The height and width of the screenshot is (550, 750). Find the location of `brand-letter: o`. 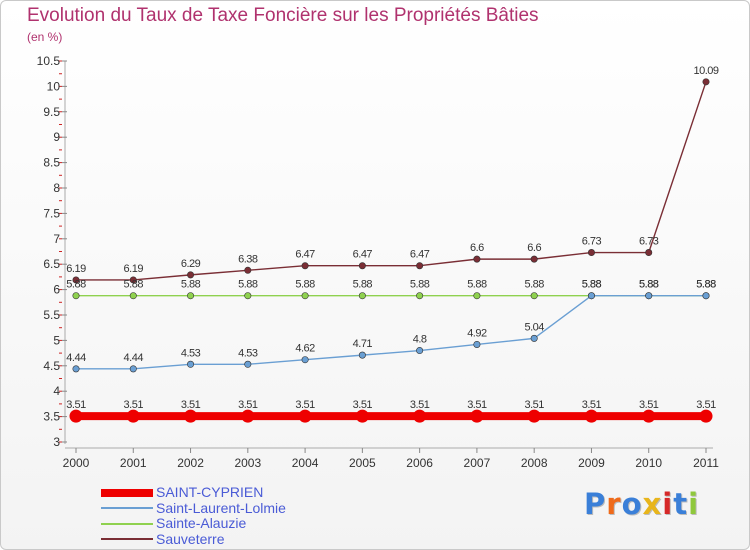

brand-letter: o is located at coordinates (632, 504).